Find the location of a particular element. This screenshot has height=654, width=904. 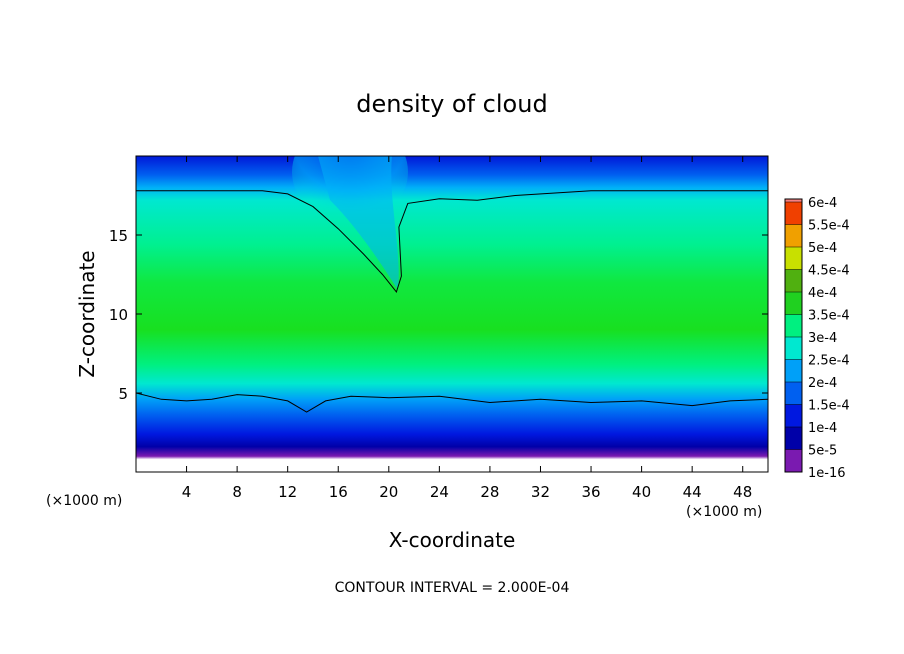

x-tick-label: 4 is located at coordinates (187, 492).